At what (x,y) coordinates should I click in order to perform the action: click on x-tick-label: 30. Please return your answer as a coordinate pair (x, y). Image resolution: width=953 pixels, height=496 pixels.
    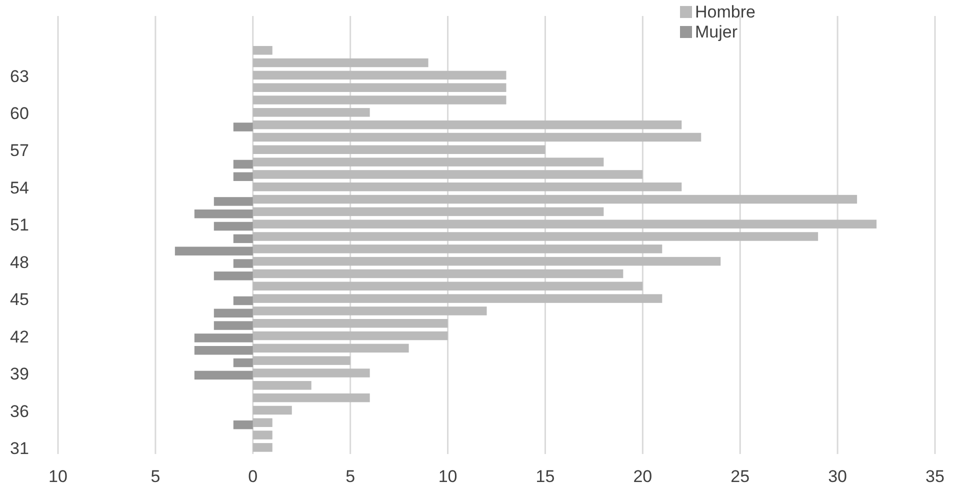
    Looking at the image, I should click on (838, 476).